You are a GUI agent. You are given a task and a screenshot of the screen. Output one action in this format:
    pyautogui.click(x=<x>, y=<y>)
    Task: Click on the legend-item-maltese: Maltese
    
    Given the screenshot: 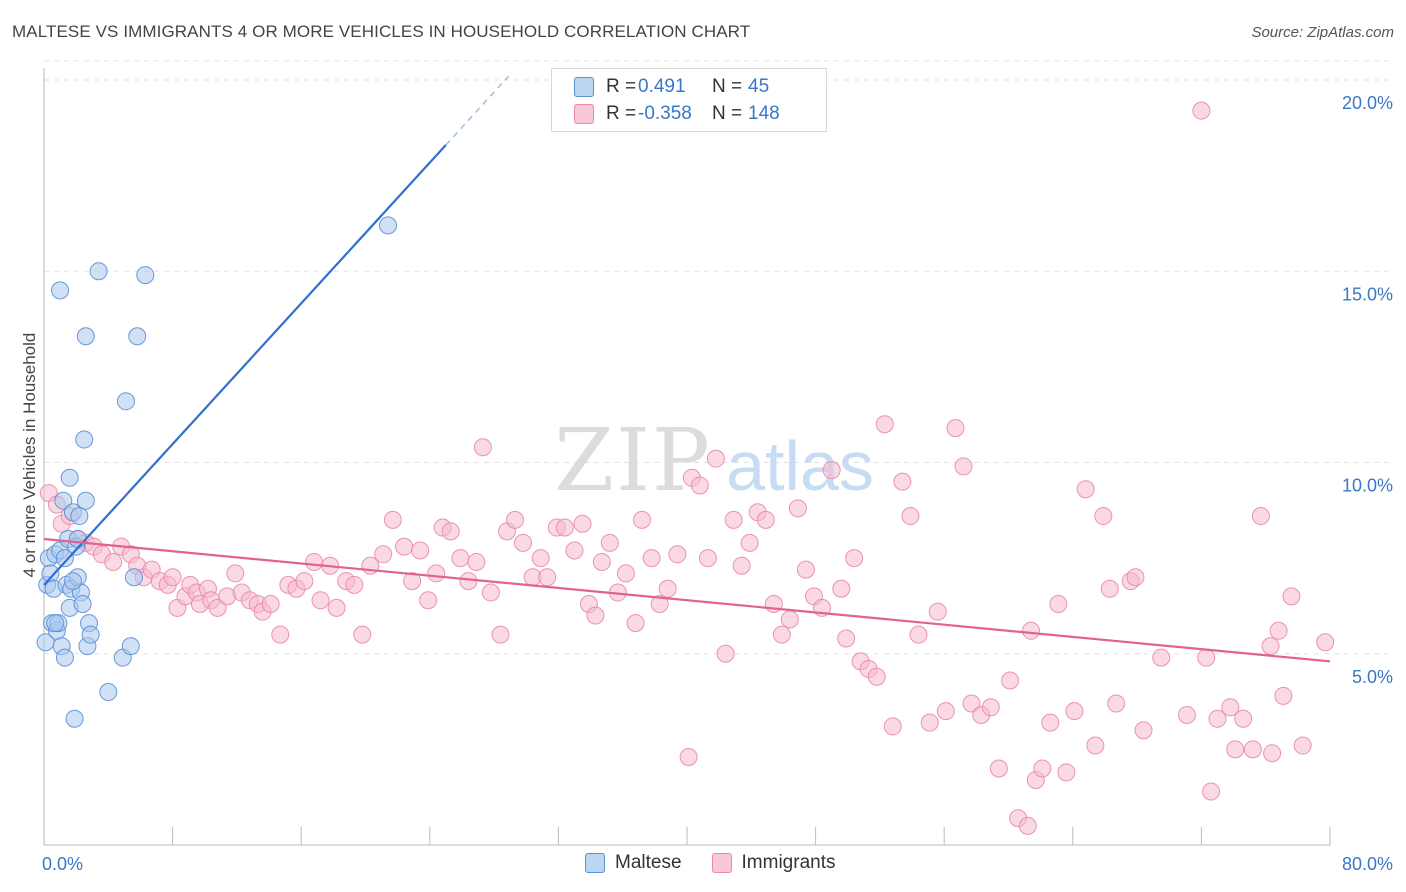 What is the action you would take?
    pyautogui.click(x=633, y=863)
    